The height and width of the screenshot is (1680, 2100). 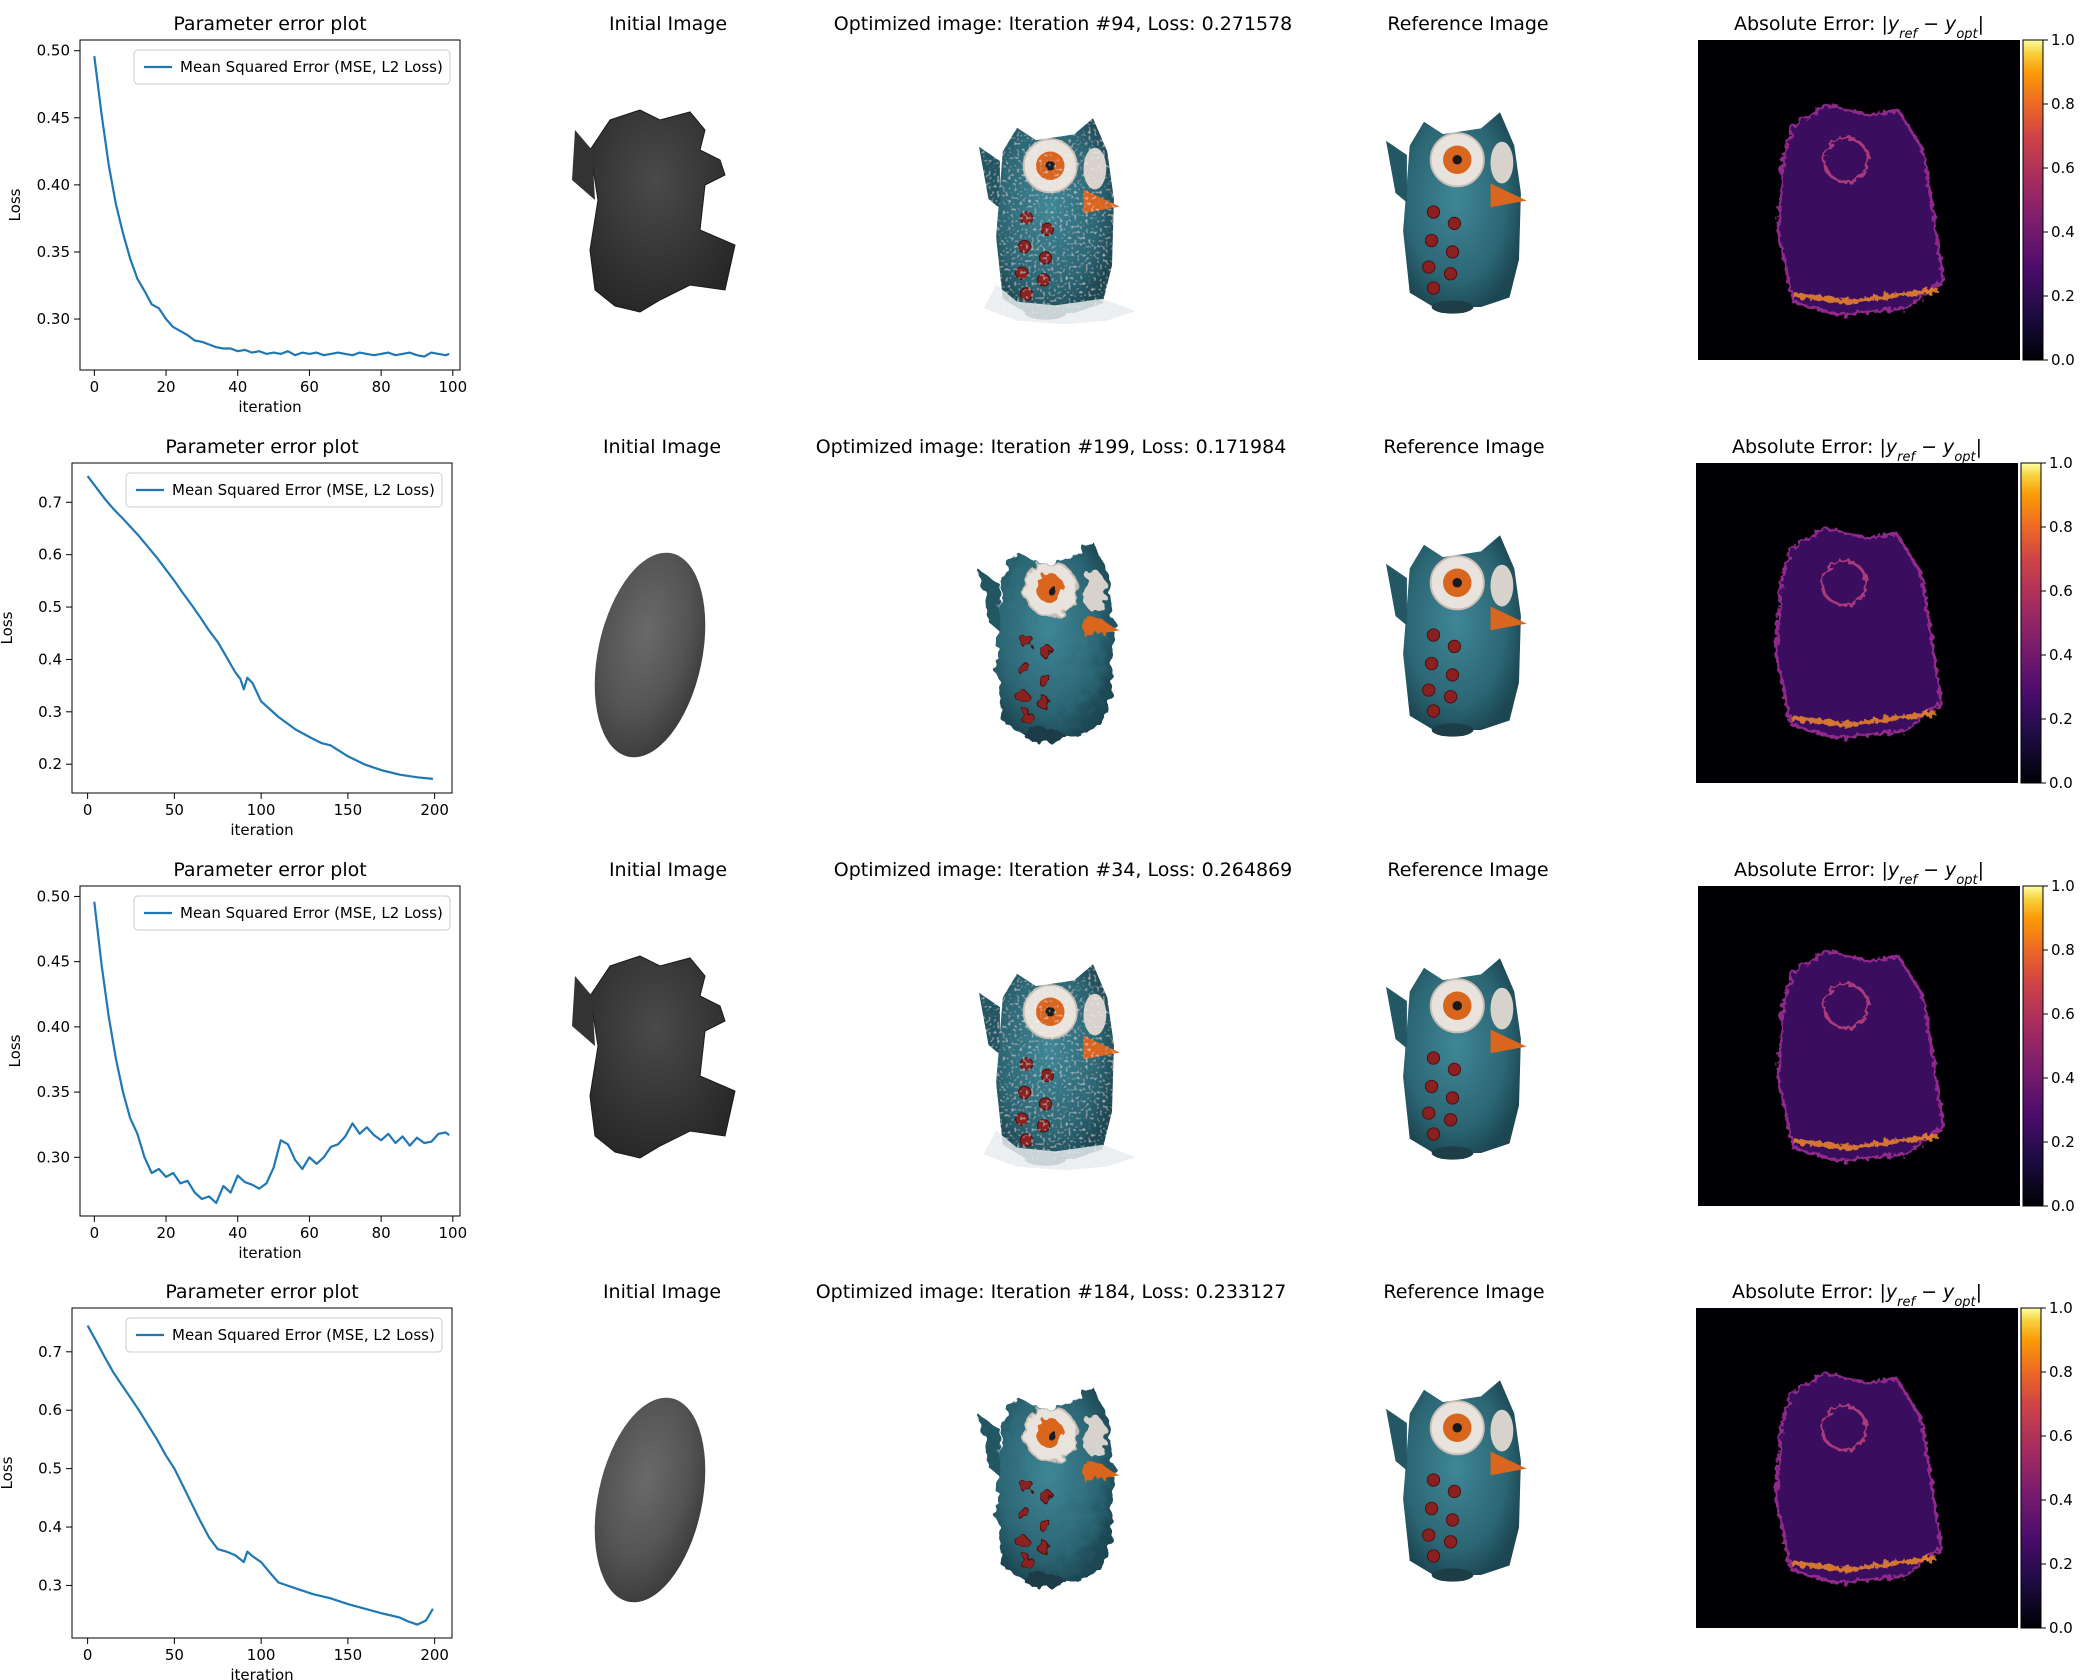 What do you see at coordinates (2063, 232) in the screenshot?
I see `colorbar-tick-label: 0.4` at bounding box center [2063, 232].